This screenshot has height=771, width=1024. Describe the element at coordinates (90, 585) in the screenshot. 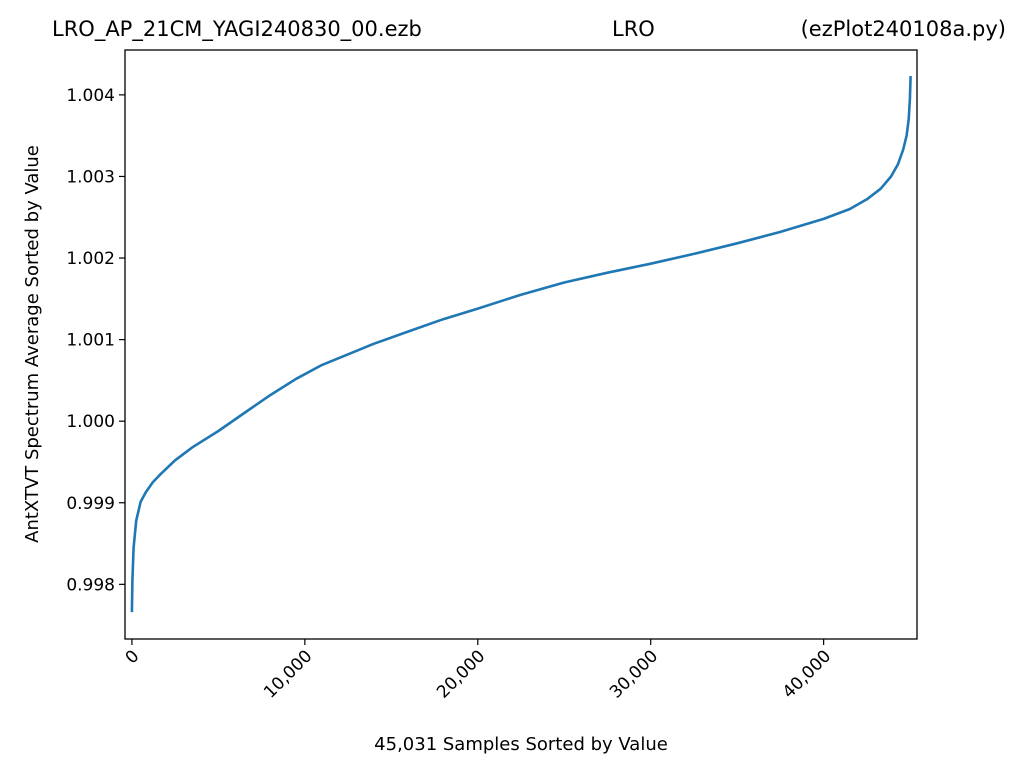

I see `y-tick-label: 0.998` at that location.